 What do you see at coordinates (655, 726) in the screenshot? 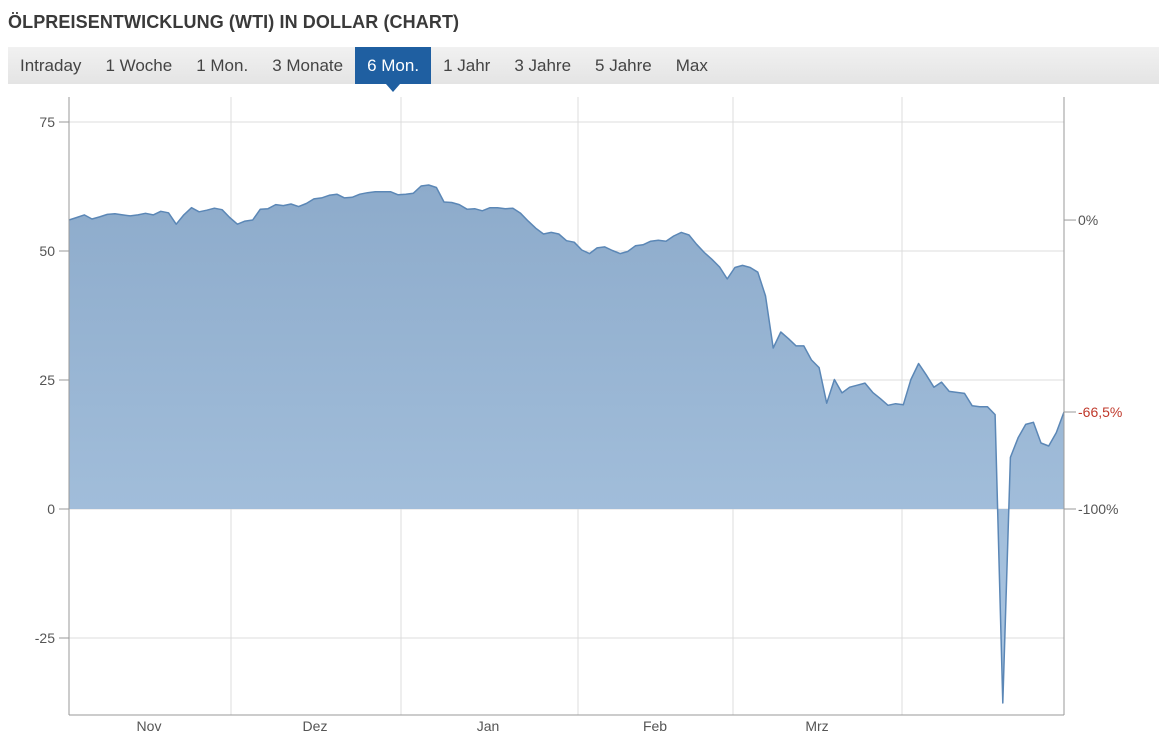
I see `x-tick-label: Feb` at bounding box center [655, 726].